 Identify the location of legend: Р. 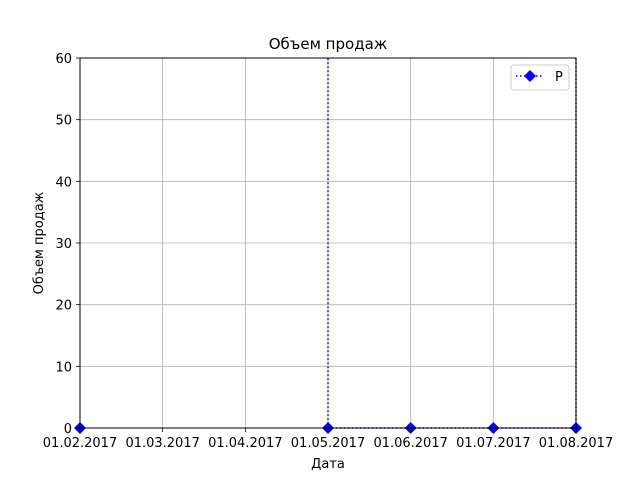
(540, 77).